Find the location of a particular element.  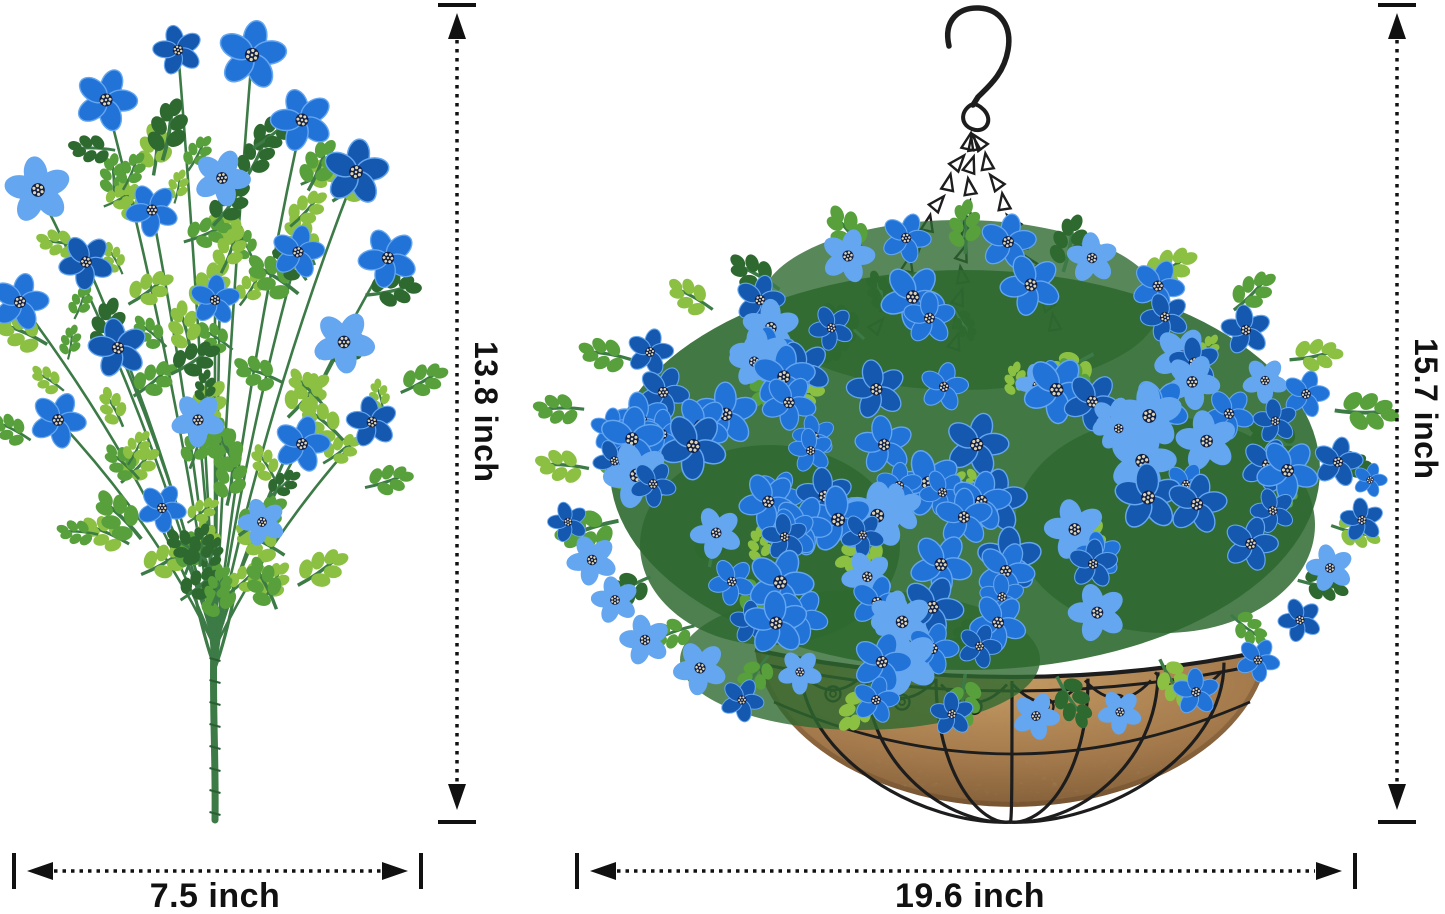

bush-width-dimension is located at coordinates (217, 871).